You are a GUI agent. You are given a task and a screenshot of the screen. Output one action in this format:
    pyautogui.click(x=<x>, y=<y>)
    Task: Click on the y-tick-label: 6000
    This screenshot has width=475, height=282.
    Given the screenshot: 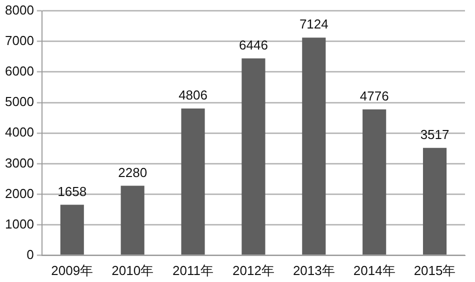 What is the action you would take?
    pyautogui.click(x=19, y=71)
    